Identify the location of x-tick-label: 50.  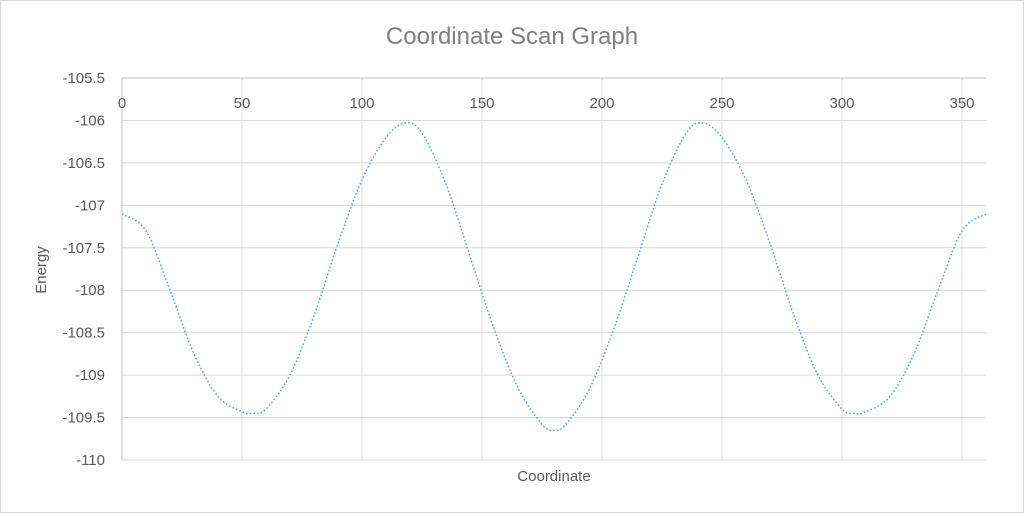
(242, 103).